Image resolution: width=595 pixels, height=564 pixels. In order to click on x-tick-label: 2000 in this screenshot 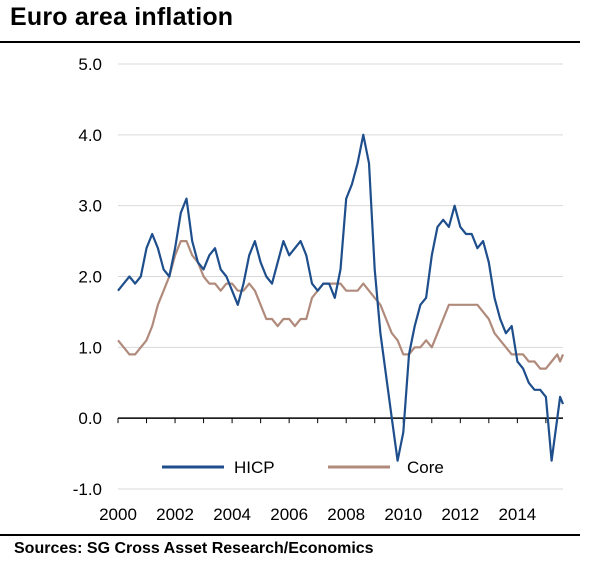, I will do `click(118, 514)`.